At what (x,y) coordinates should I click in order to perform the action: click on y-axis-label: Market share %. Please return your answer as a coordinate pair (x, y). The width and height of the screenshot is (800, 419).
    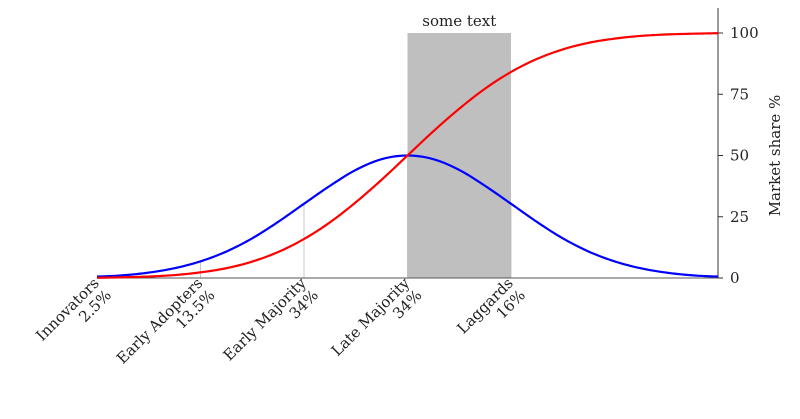
    Looking at the image, I should click on (775, 156).